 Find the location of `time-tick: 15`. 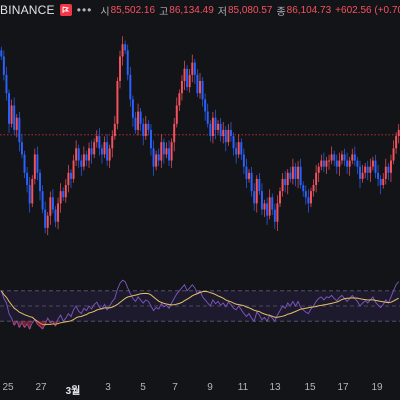

time-tick: 15 is located at coordinates (310, 387).